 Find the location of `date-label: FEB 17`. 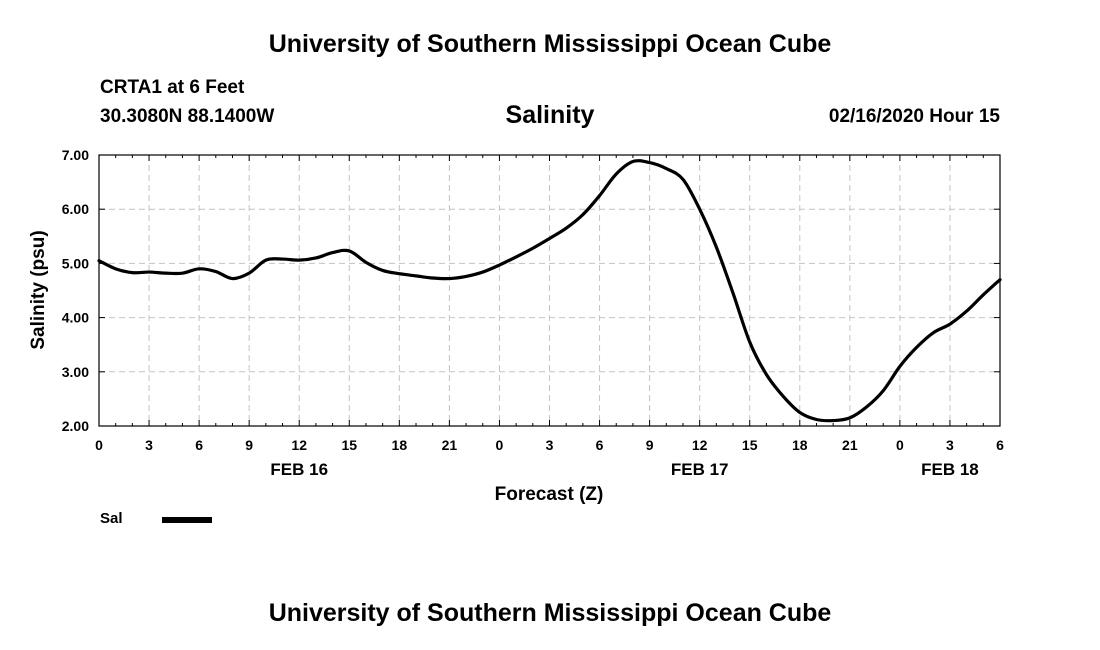

date-label: FEB 17 is located at coordinates (700, 469).